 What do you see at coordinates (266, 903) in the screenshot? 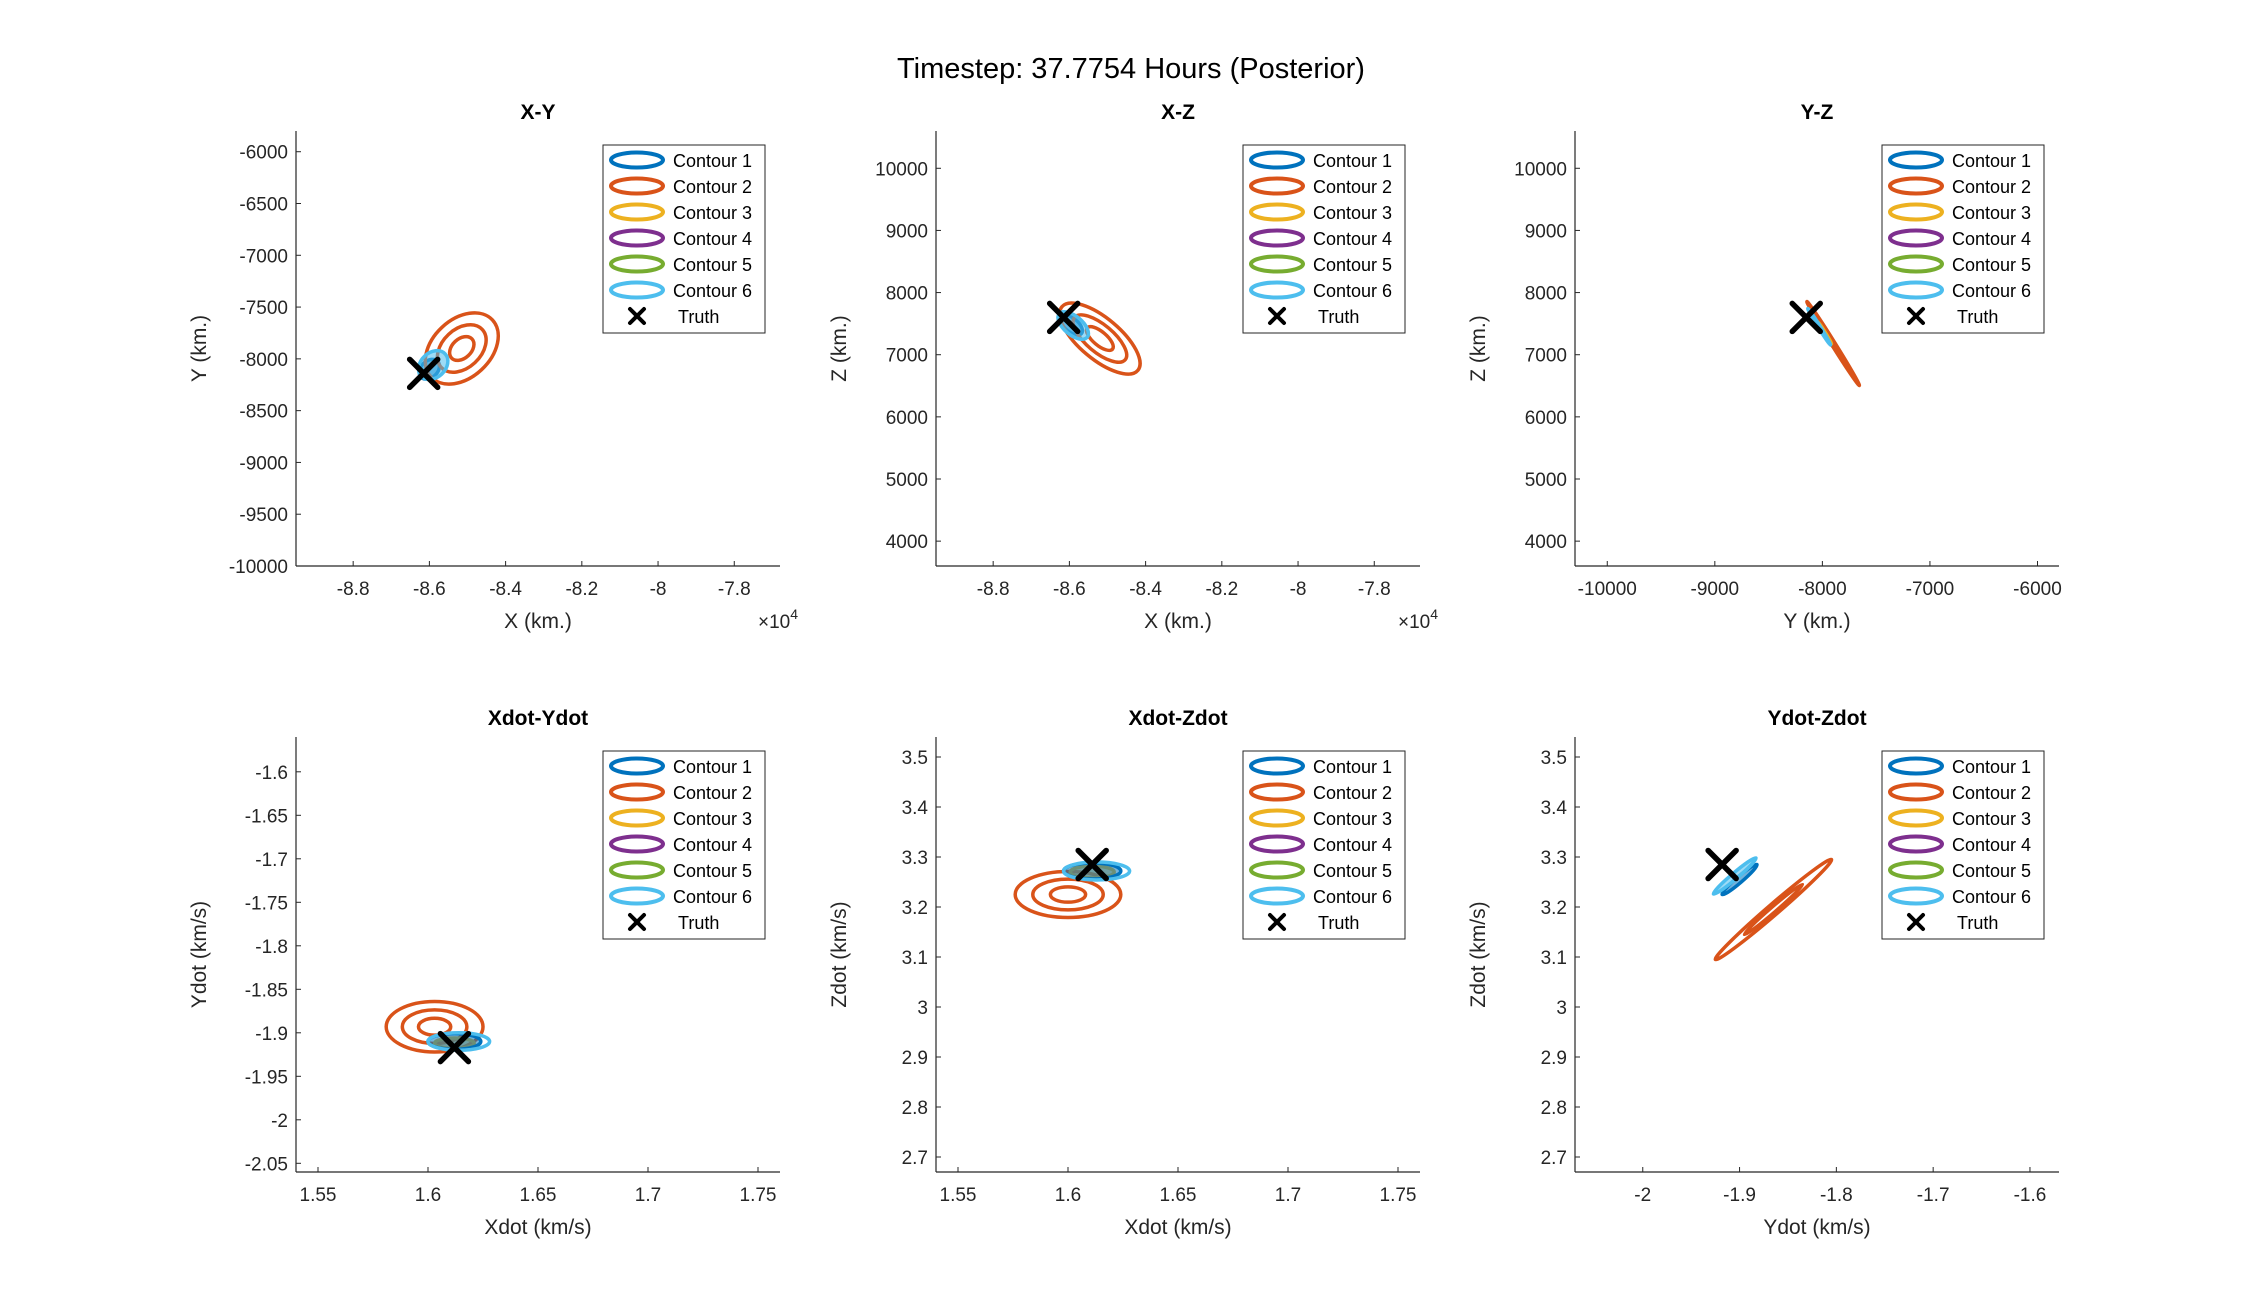
I see `y-tick-label: -1.75` at bounding box center [266, 903].